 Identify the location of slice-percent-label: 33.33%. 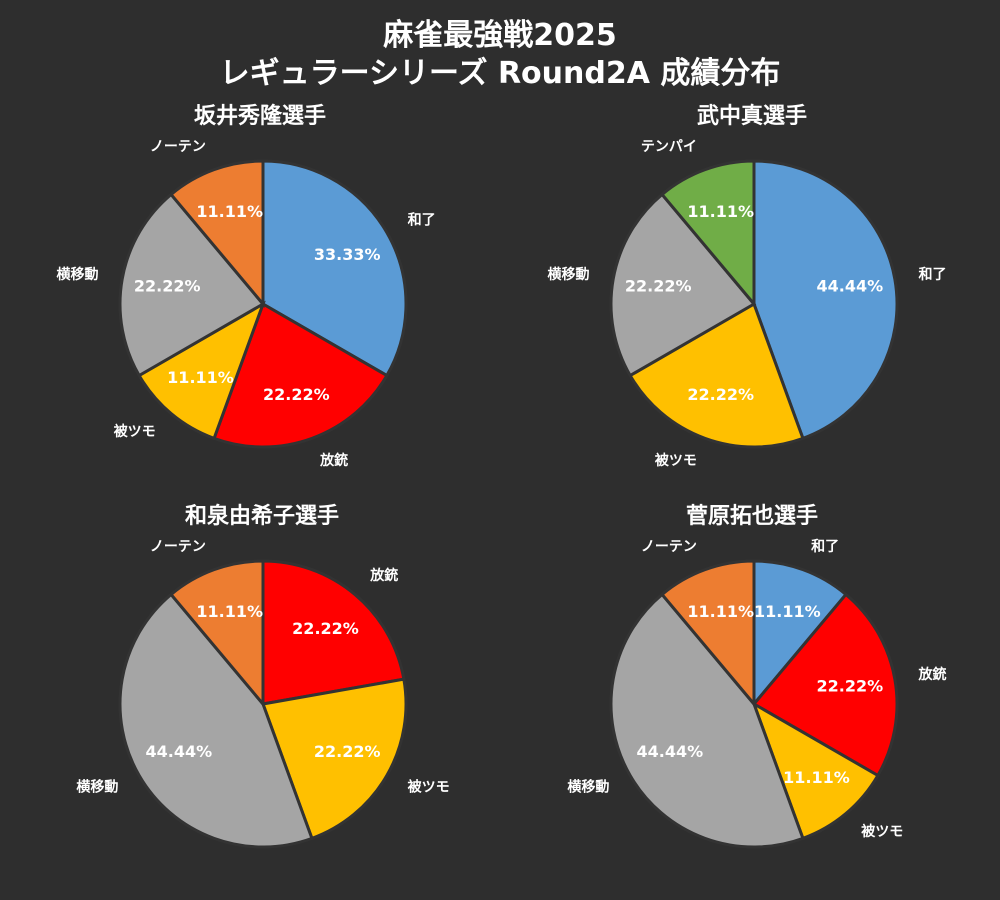
(347, 254).